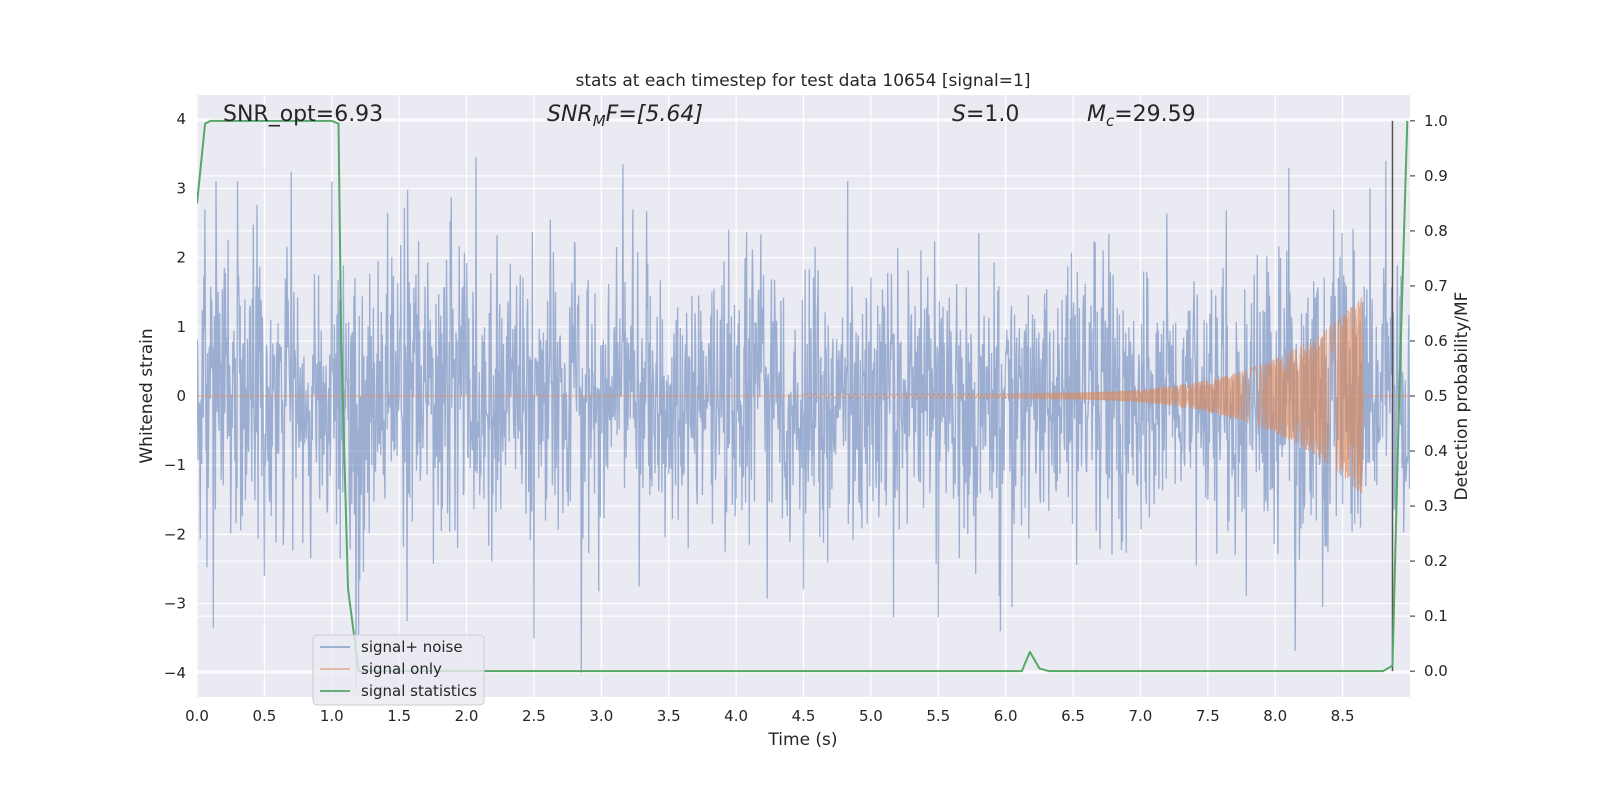 The image size is (1600, 800). I want to click on y2-tick-label: 0.8, so click(1436, 231).